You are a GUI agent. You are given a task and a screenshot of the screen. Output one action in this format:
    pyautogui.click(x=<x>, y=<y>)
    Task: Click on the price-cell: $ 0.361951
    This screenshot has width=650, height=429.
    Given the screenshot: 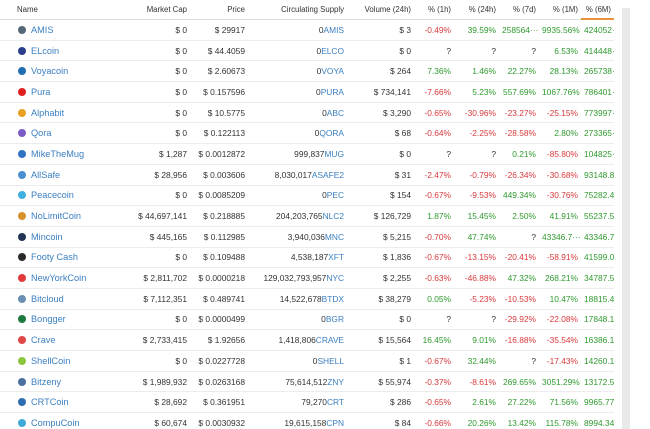 What is the action you would take?
    pyautogui.click(x=219, y=402)
    